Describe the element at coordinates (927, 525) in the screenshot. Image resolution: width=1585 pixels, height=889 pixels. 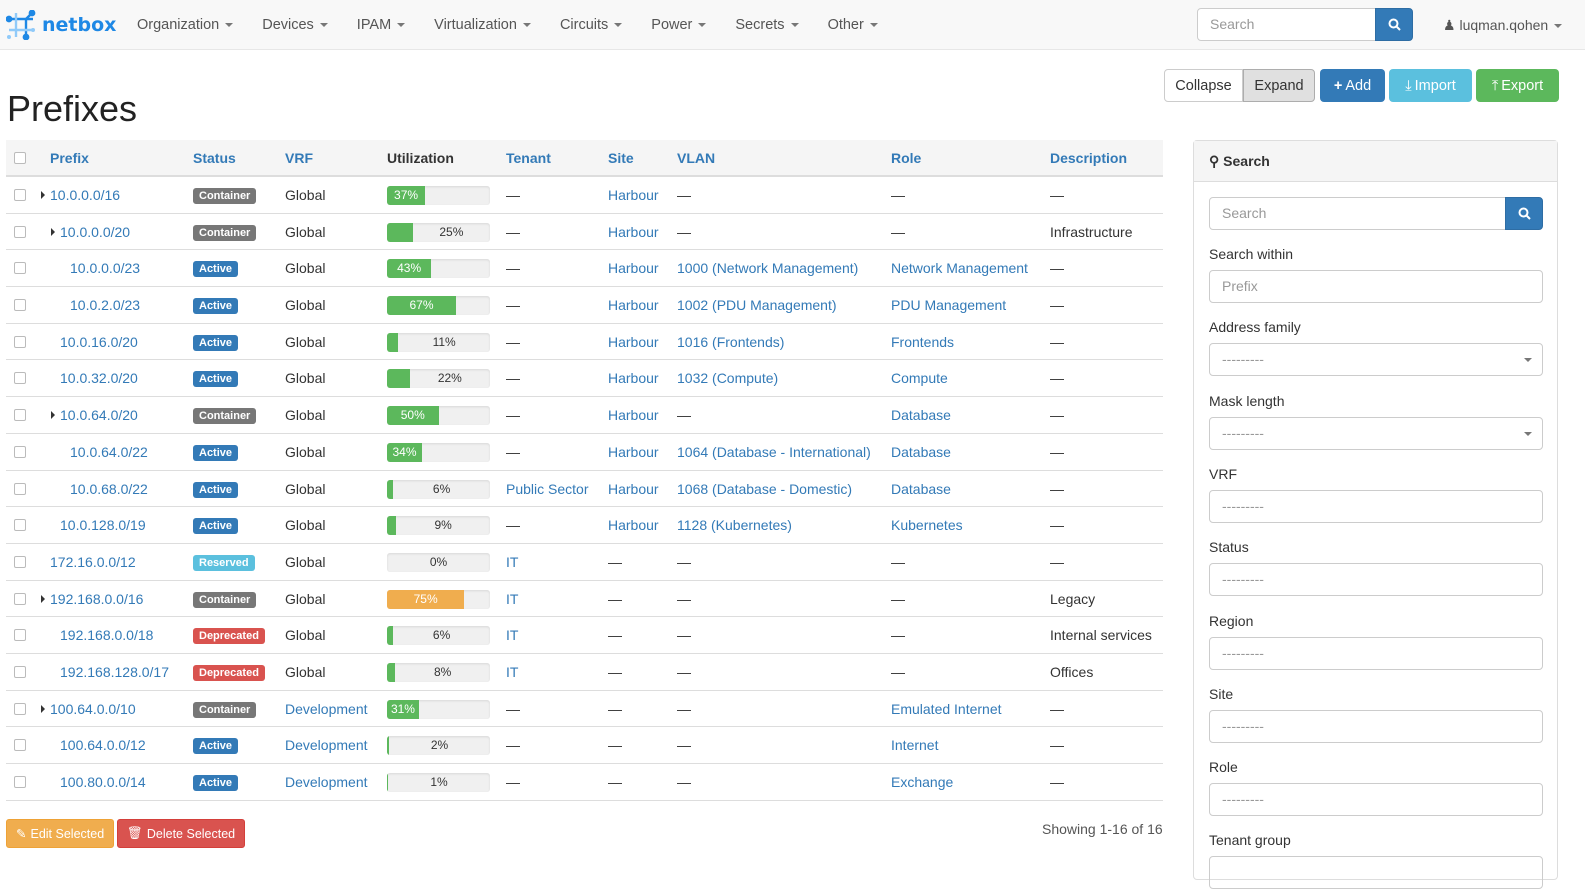
I see `role: Kubernetes` at that location.